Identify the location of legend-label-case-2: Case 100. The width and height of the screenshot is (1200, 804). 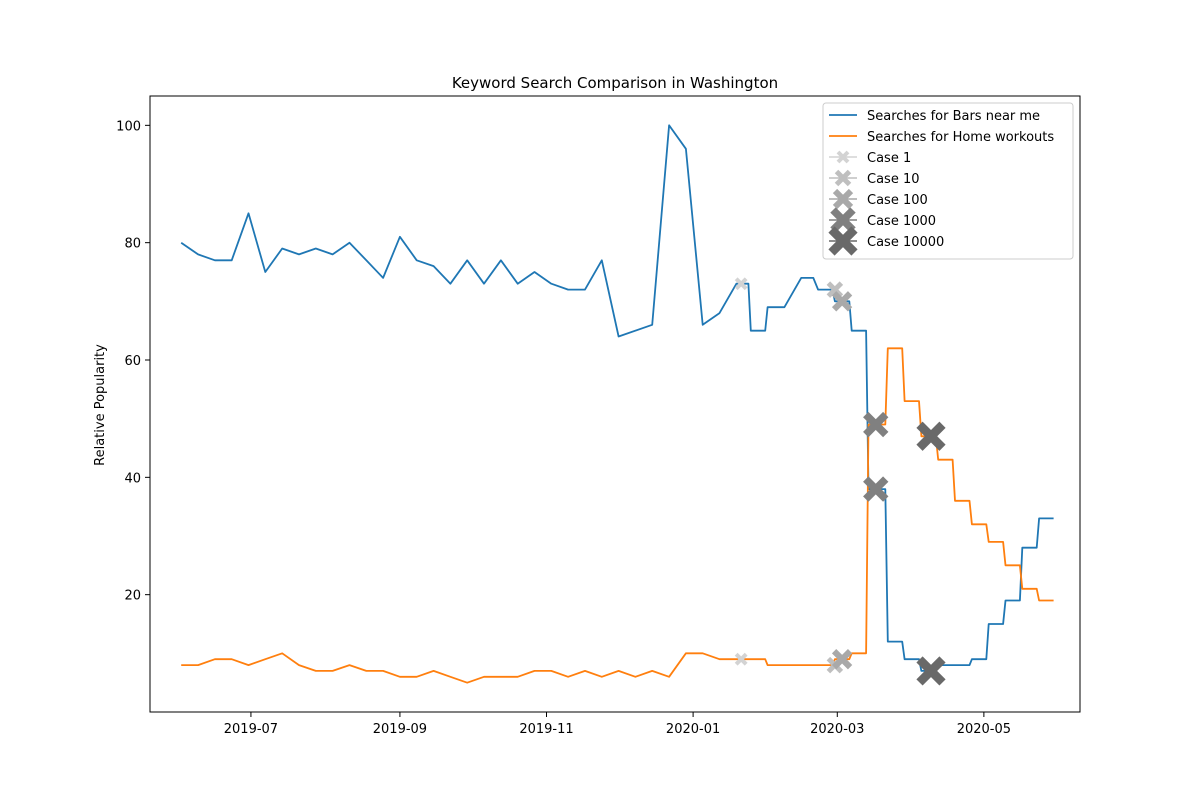
(897, 200).